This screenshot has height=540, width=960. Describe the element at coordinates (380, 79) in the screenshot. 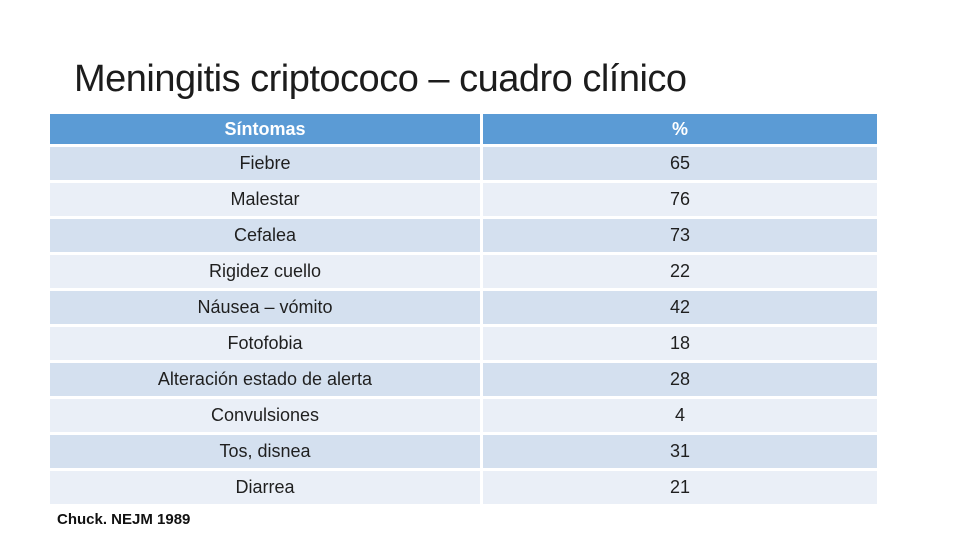

I see `slide-title: Meningitis criptococo – cuadro clínico` at that location.